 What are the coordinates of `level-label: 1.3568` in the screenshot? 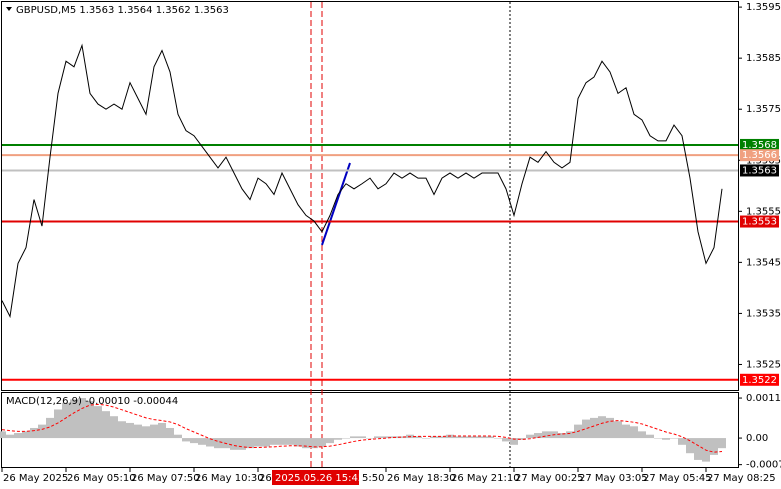 It's located at (759, 145).